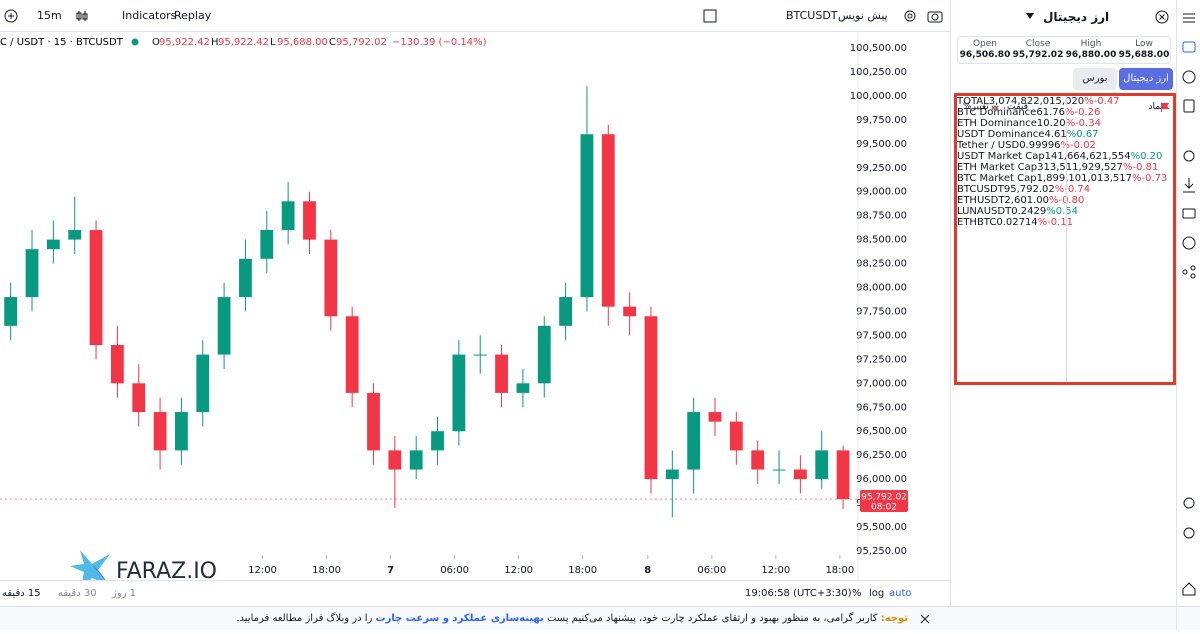 This screenshot has height=634, width=1200. I want to click on watchlist-row: BTC Market Cap1,899,101,013,517%-0.73, so click(1065, 144).